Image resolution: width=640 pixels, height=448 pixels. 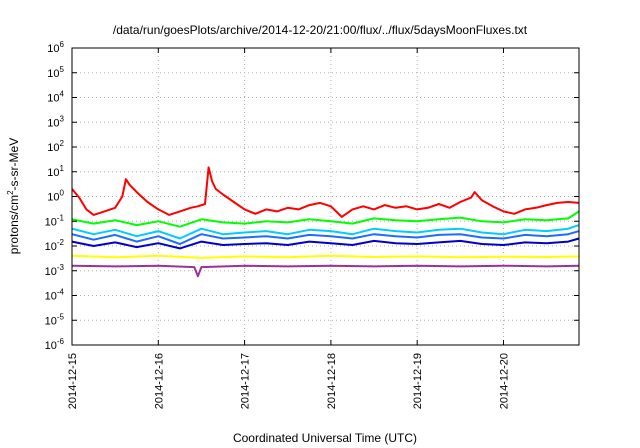 What do you see at coordinates (61, 267) in the screenshot?
I see `y-tick-exponent: -3` at bounding box center [61, 267].